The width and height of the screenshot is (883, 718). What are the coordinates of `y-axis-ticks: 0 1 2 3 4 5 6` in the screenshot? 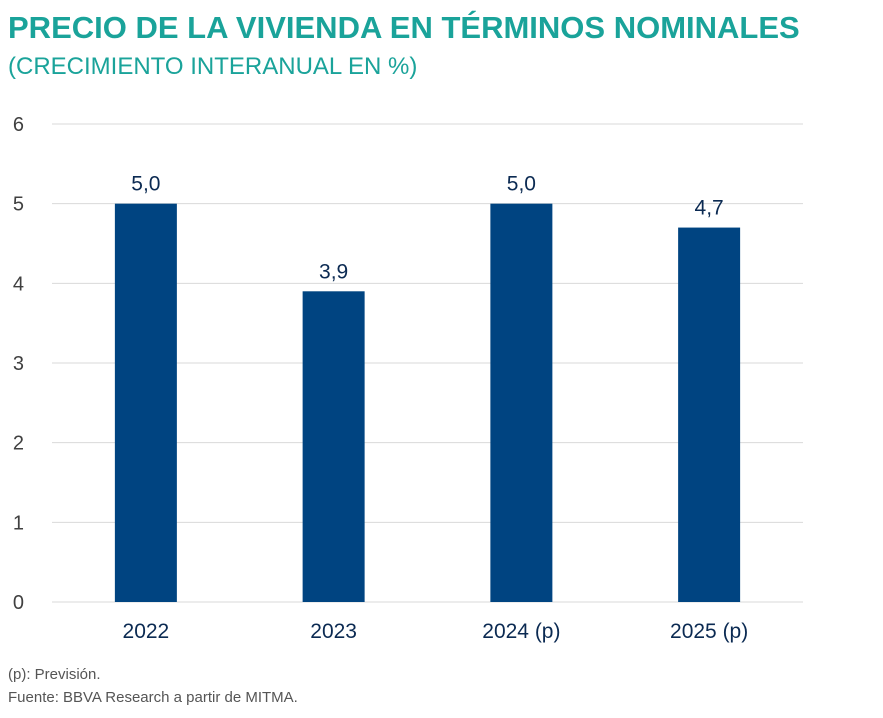 It's located at (18, 364).